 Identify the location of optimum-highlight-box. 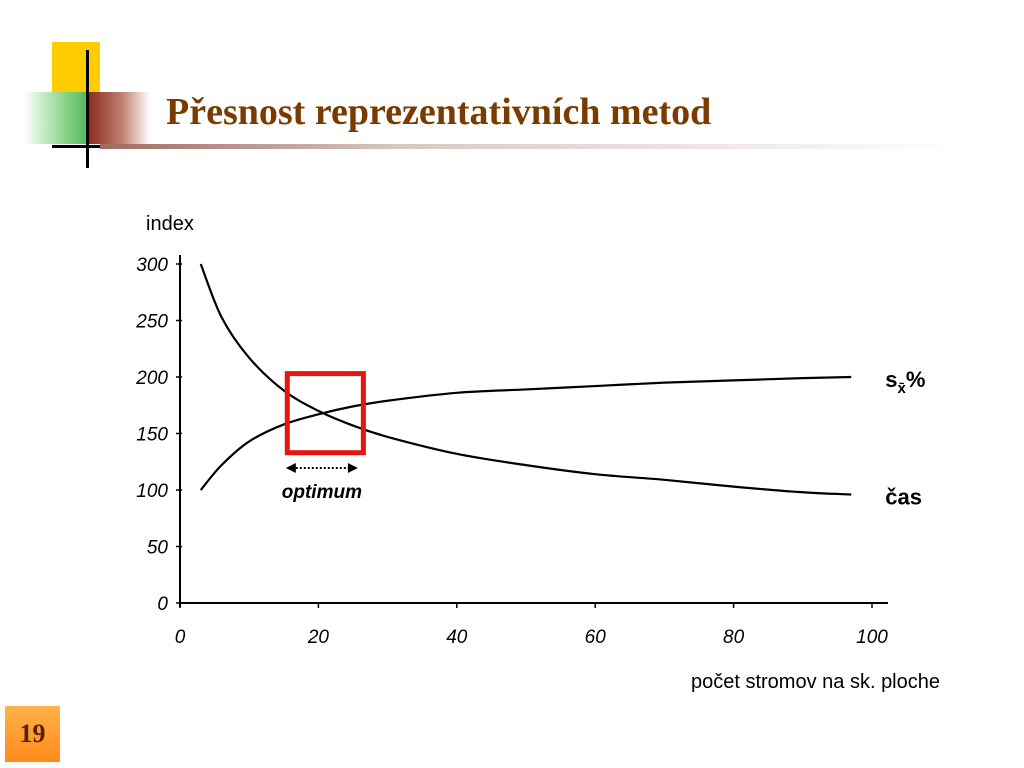
(325, 413).